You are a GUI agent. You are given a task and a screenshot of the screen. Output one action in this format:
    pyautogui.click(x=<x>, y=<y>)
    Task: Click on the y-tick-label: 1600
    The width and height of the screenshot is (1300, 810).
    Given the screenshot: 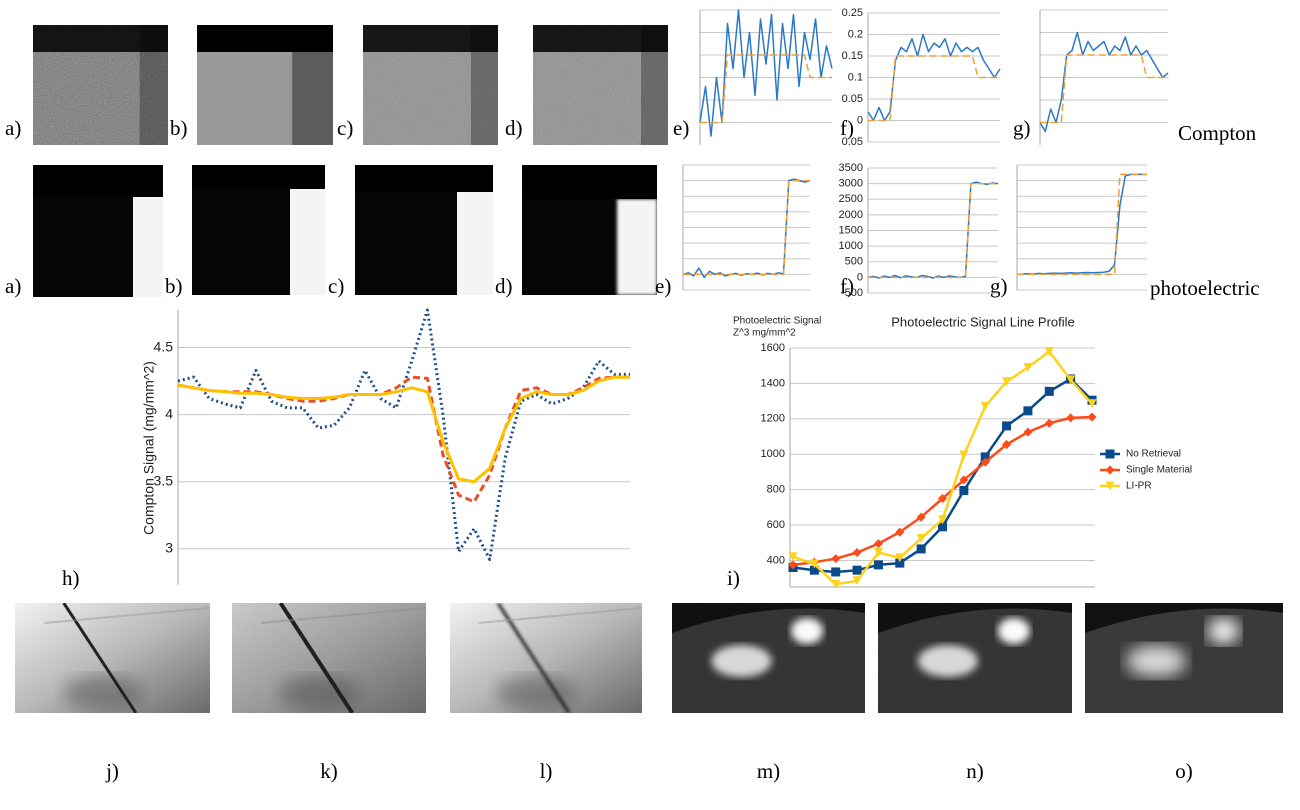 What is the action you would take?
    pyautogui.click(x=773, y=348)
    